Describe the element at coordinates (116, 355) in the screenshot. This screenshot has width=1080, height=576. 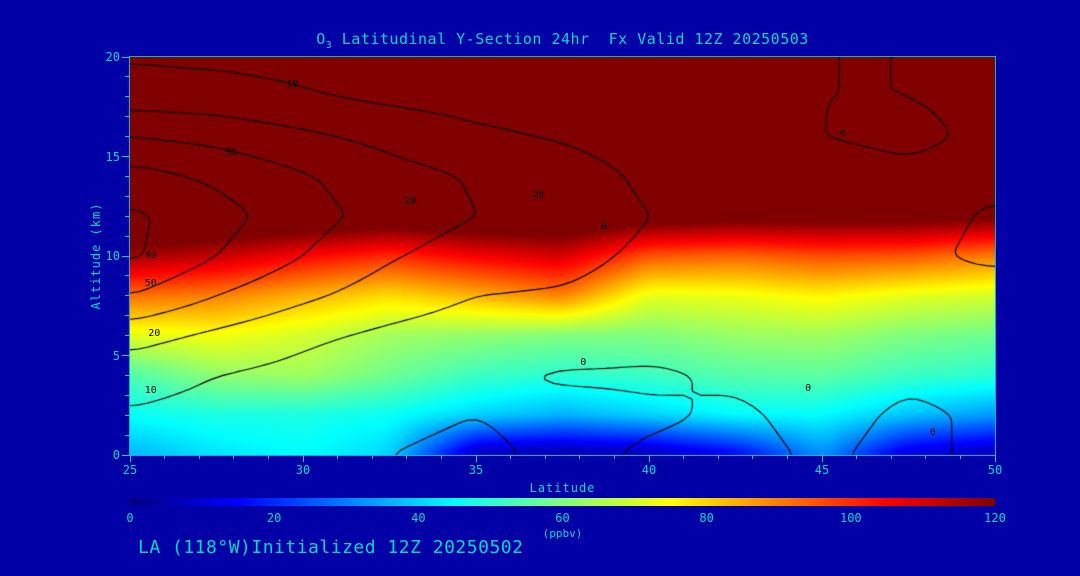
I see `y-tick-label: 5` at that location.